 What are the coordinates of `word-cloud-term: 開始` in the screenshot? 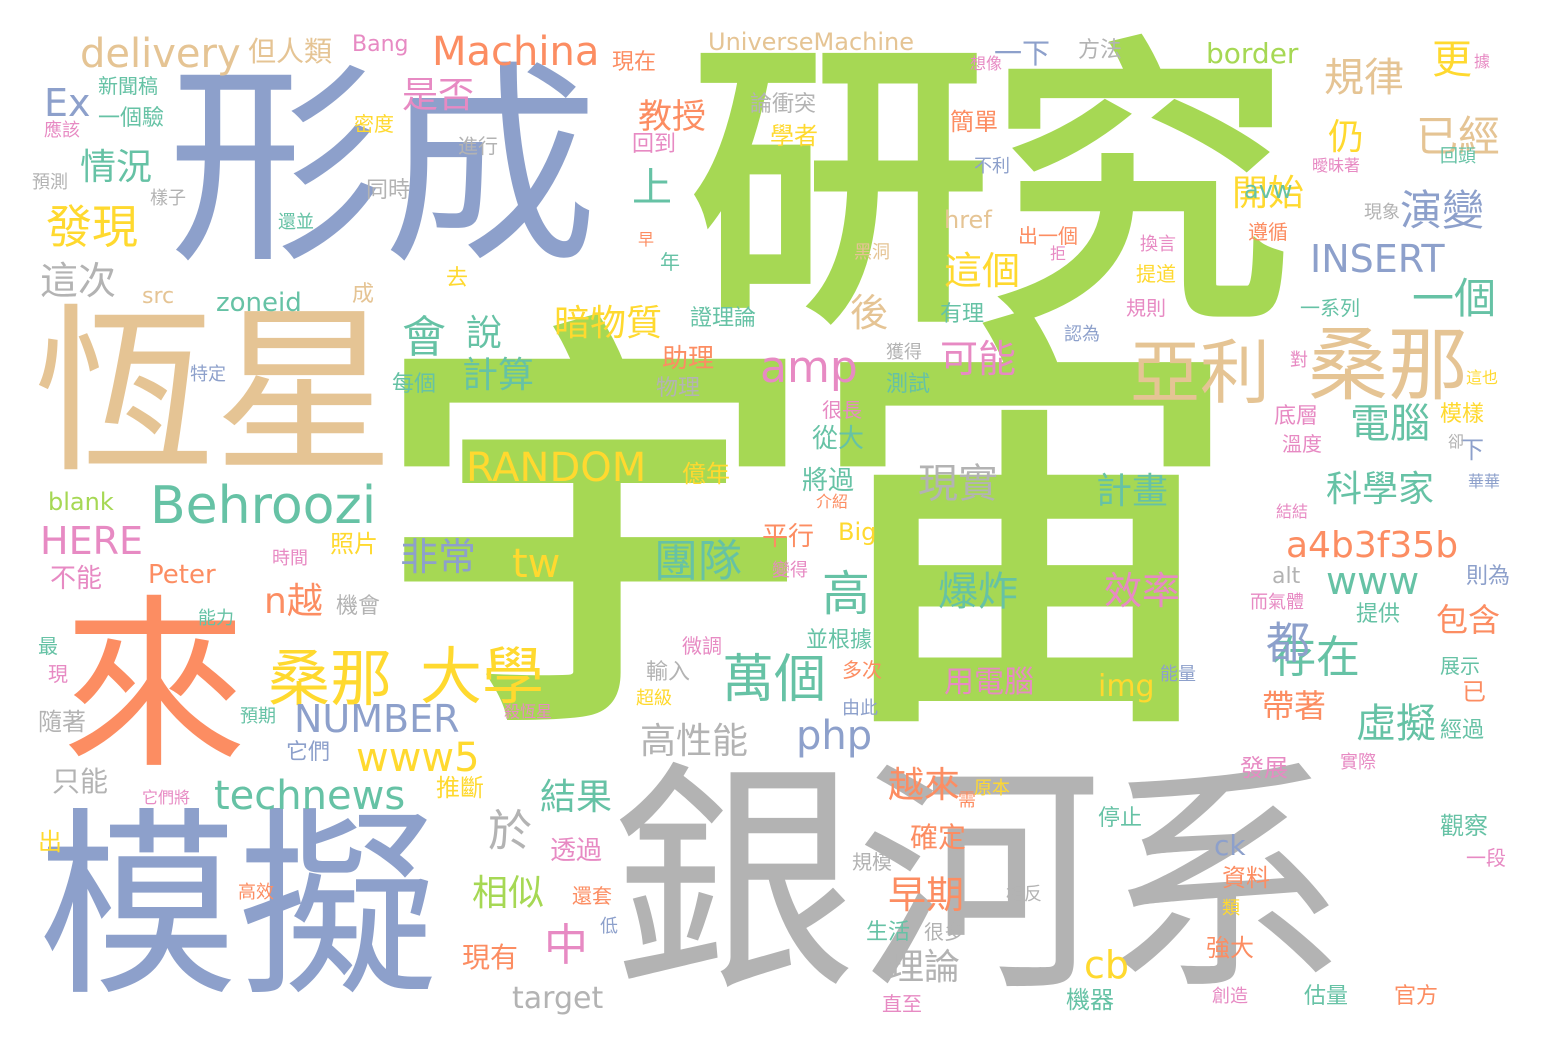 It's located at (1268, 193).